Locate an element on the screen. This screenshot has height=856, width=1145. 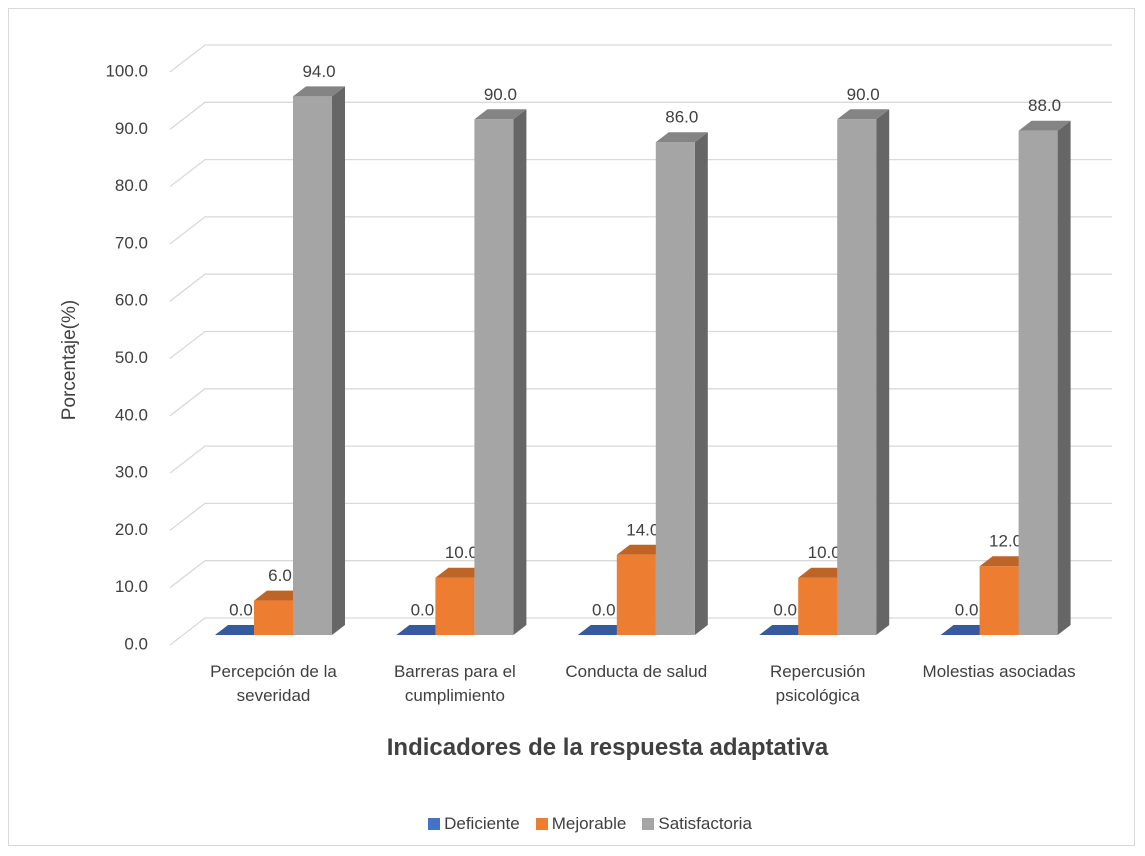
x-axis-title: Indicadores de la respuesta adaptativa is located at coordinates (607, 747).